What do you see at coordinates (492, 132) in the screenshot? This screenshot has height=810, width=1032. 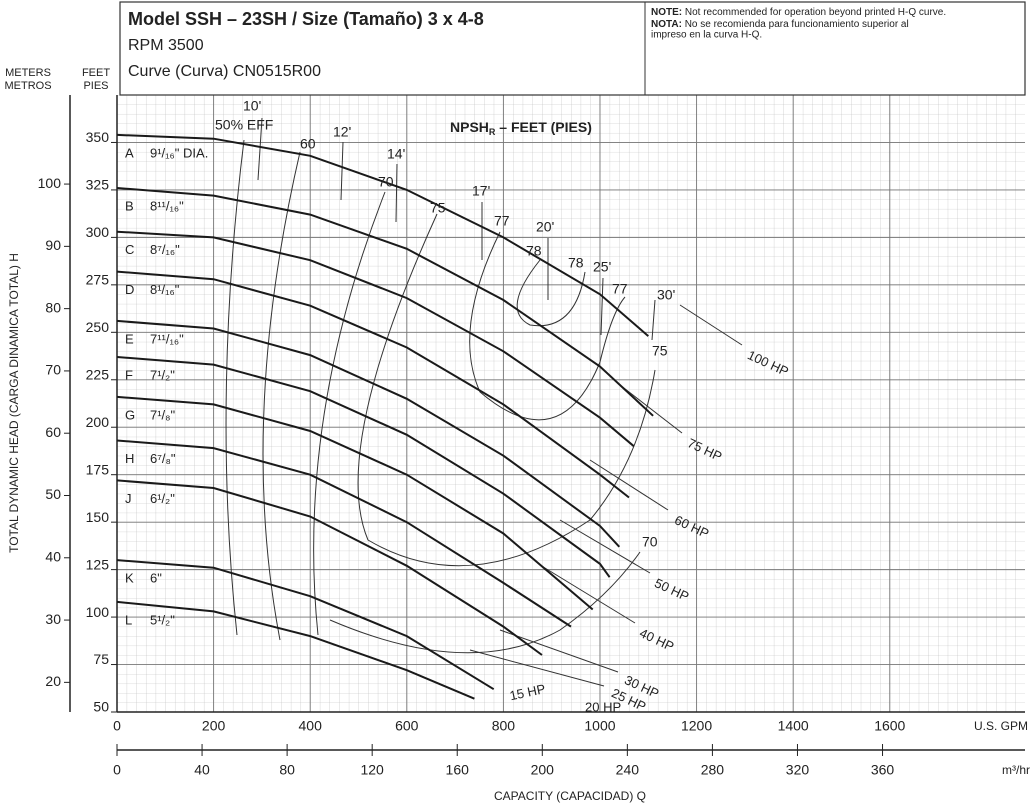 I see `npsh-sub: R` at bounding box center [492, 132].